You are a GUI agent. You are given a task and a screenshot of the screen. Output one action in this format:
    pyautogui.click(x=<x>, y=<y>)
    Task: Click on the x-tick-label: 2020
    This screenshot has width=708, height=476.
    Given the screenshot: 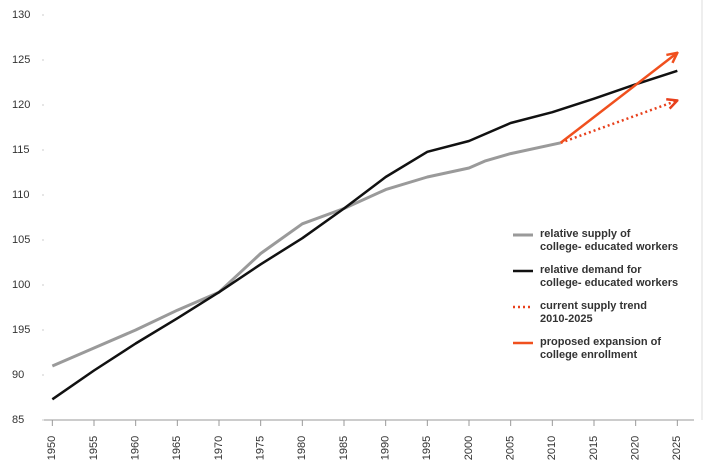 What is the action you would take?
    pyautogui.click(x=636, y=448)
    